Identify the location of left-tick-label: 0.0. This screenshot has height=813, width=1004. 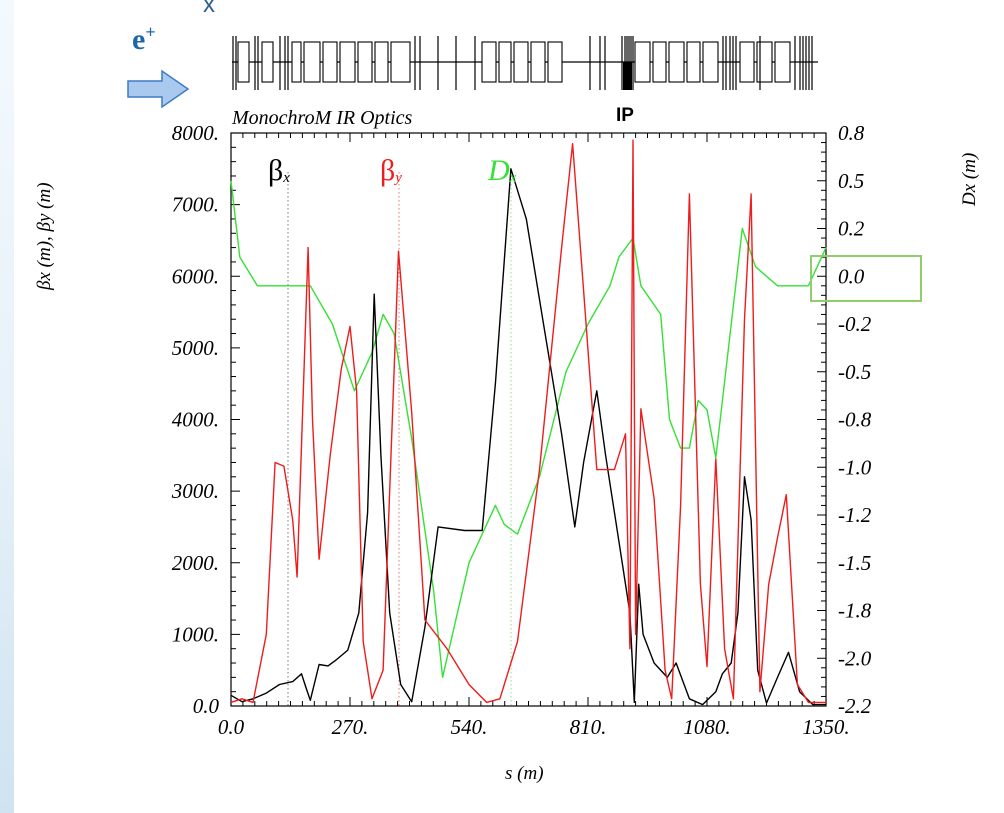
(206, 706).